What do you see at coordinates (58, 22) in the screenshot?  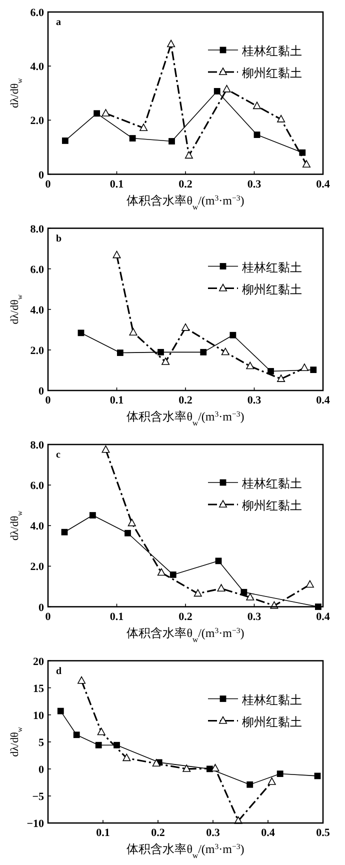 I see `text: a` at bounding box center [58, 22].